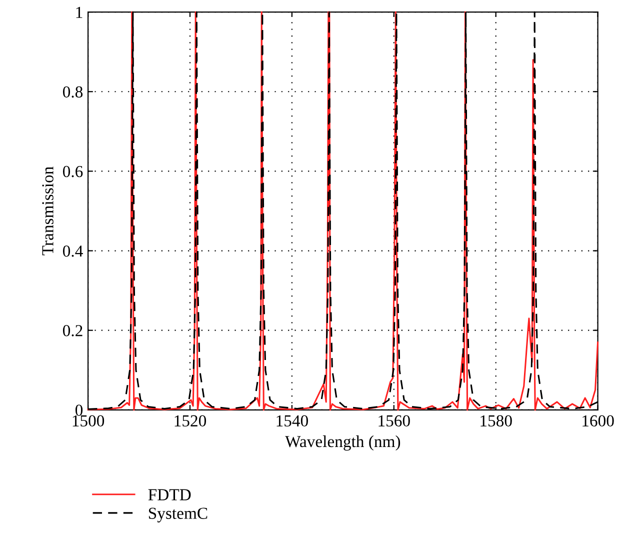 The height and width of the screenshot is (548, 638). I want to click on x-tick-label: 1560, so click(394, 420).